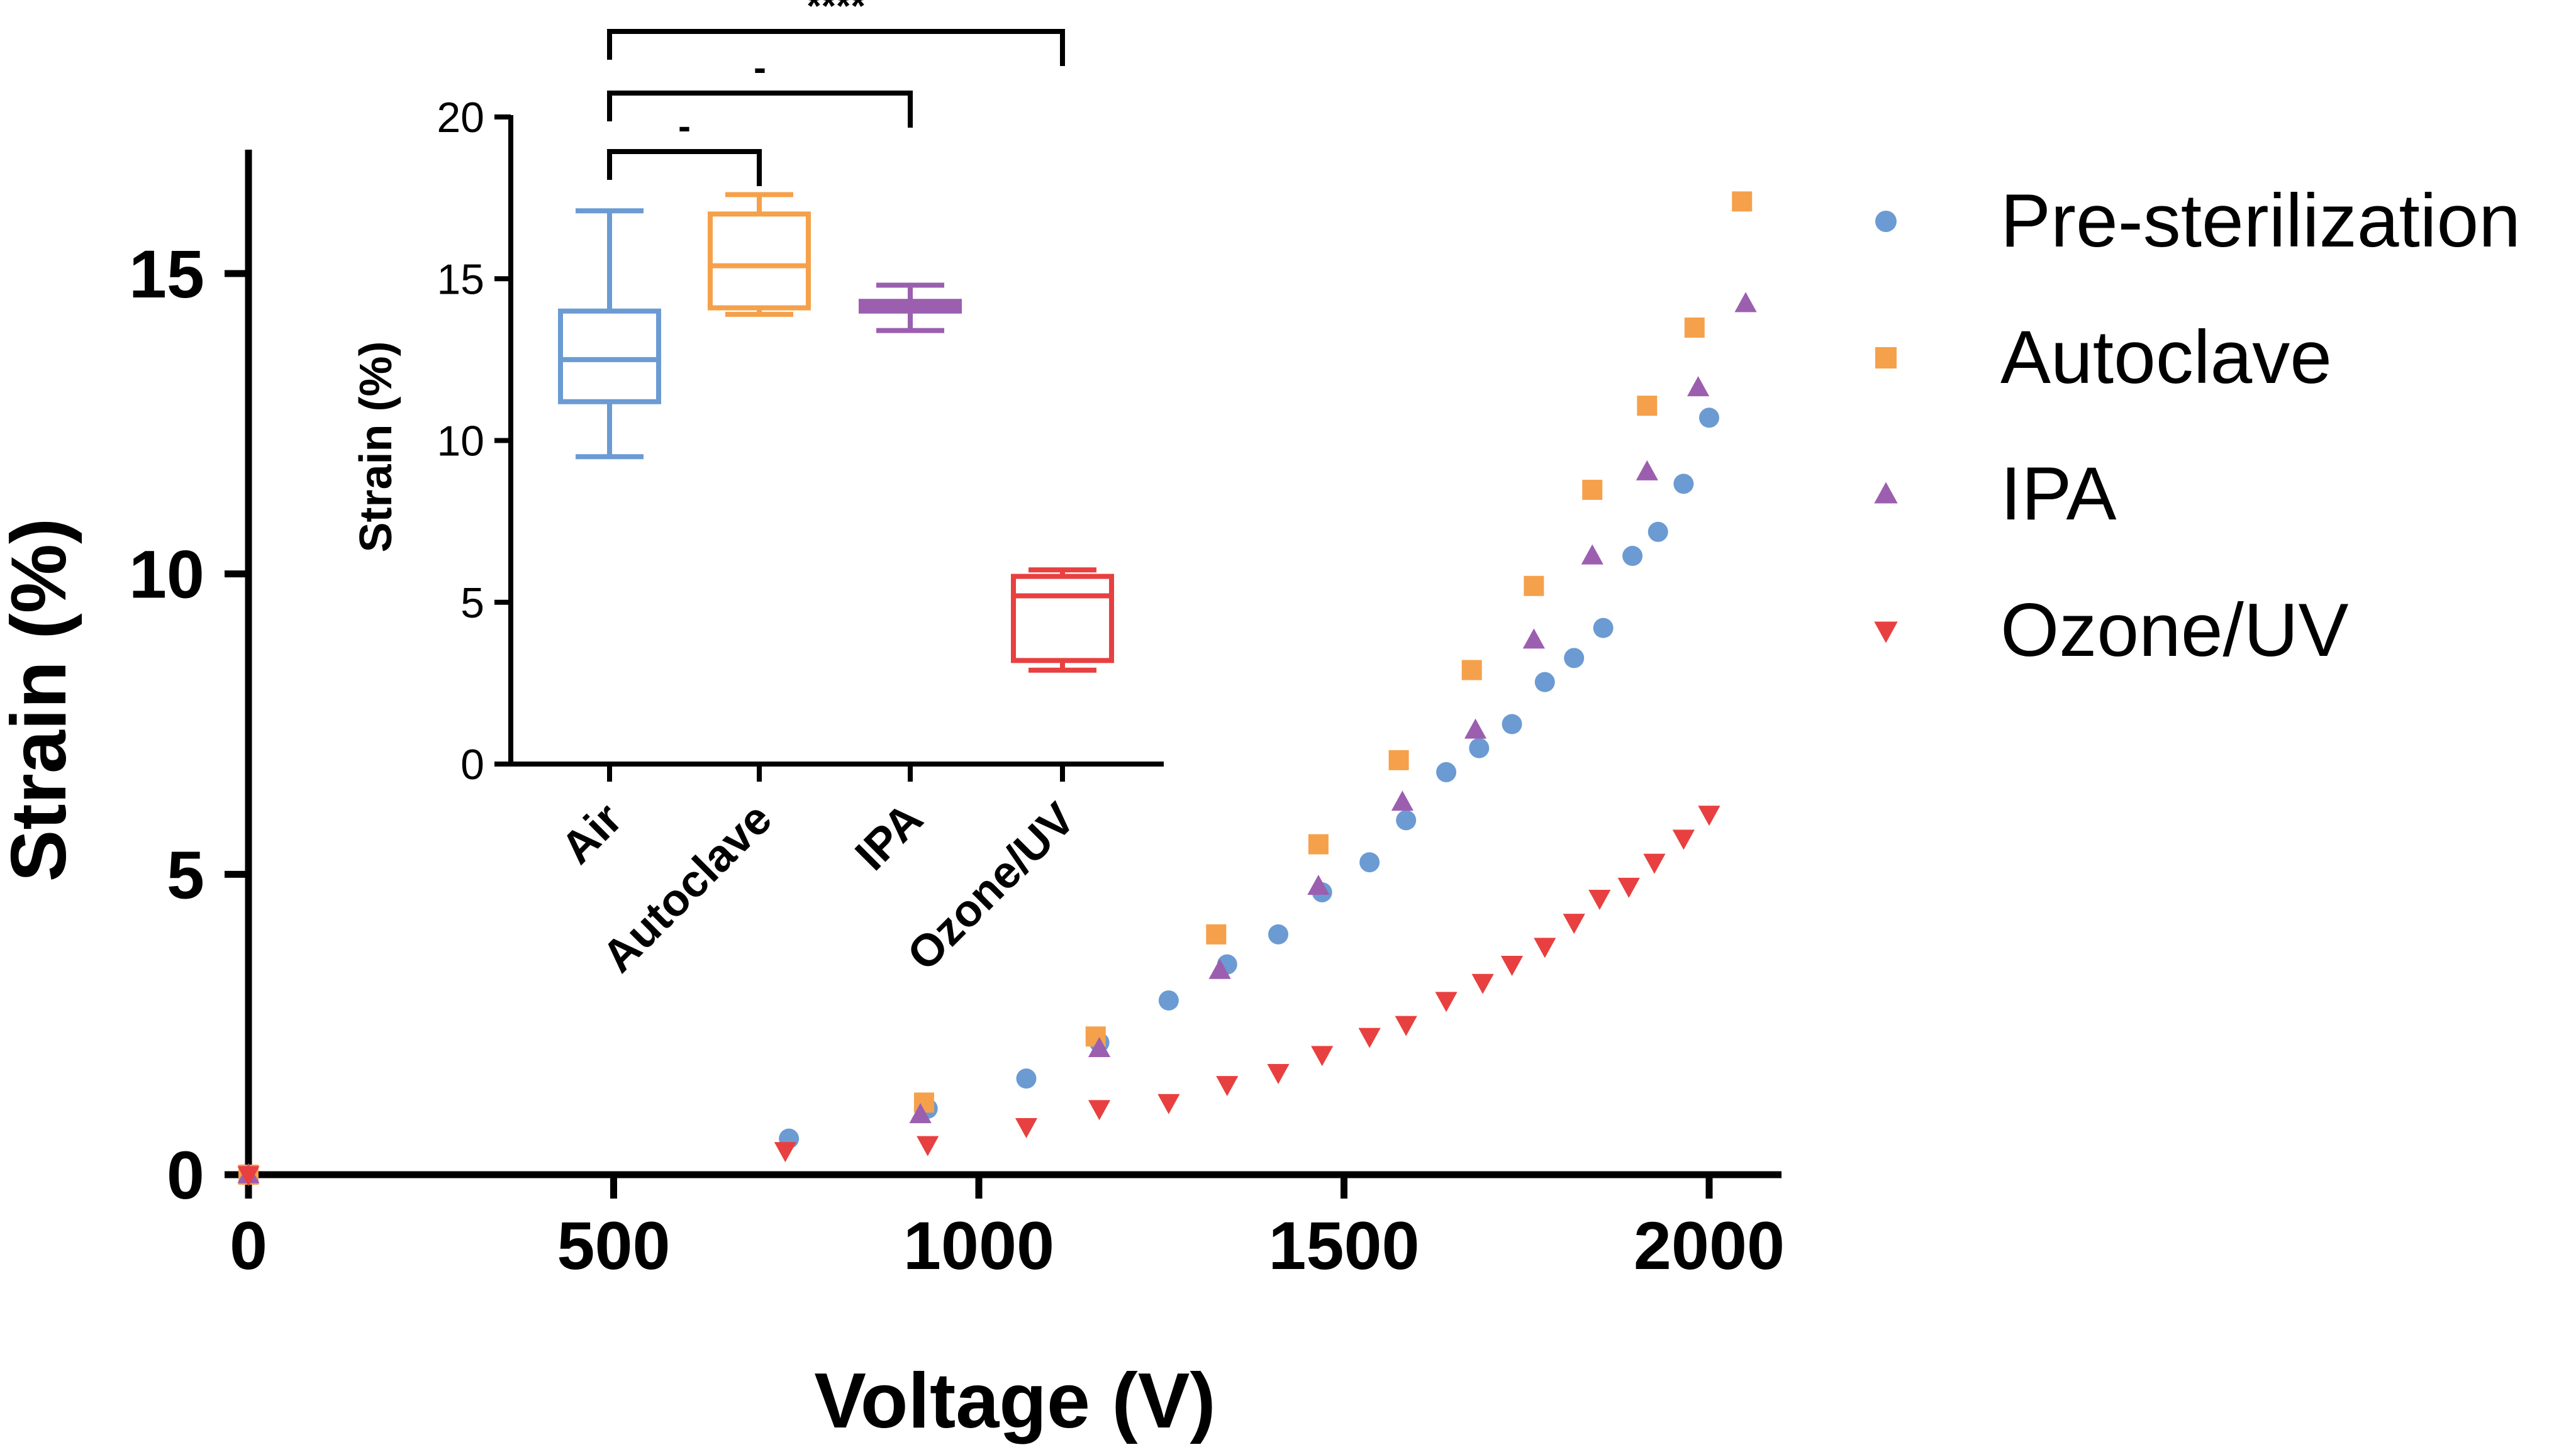 The width and height of the screenshot is (2576, 1452). I want to click on x-axis-title: Voltage (V), so click(1014, 1401).